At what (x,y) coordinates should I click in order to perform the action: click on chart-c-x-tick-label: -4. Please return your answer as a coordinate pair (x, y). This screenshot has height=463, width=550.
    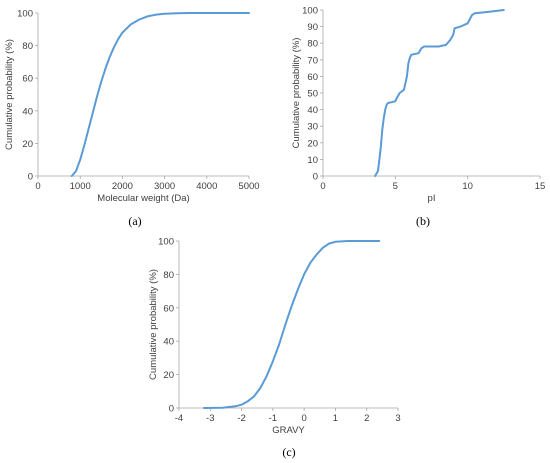
    Looking at the image, I should click on (179, 418).